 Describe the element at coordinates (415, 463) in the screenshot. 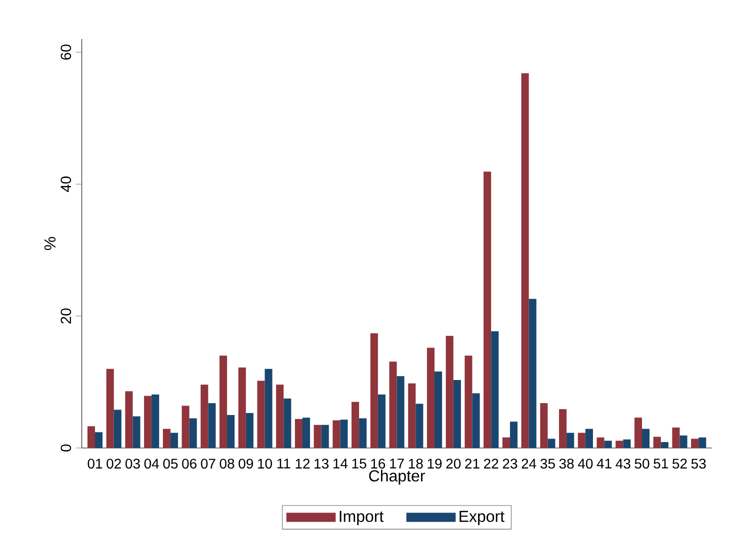

I see `x-tick-label: 18` at that location.